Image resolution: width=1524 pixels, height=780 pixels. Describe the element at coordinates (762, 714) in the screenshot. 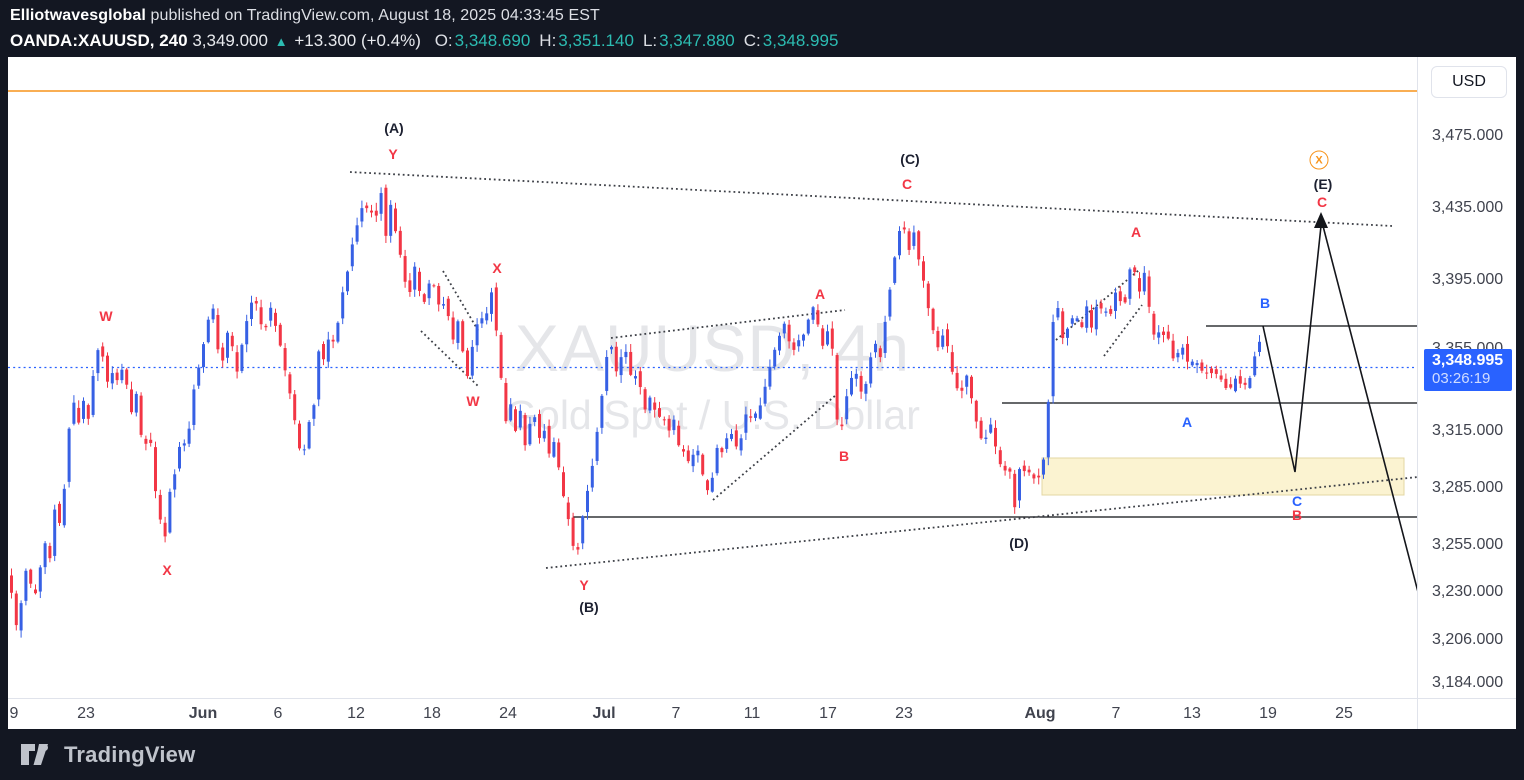

I see `time-axis: 9 23 Jun 6 12 18 24 Jul 7 11 17 23 Aug 7 13 19 25` at that location.